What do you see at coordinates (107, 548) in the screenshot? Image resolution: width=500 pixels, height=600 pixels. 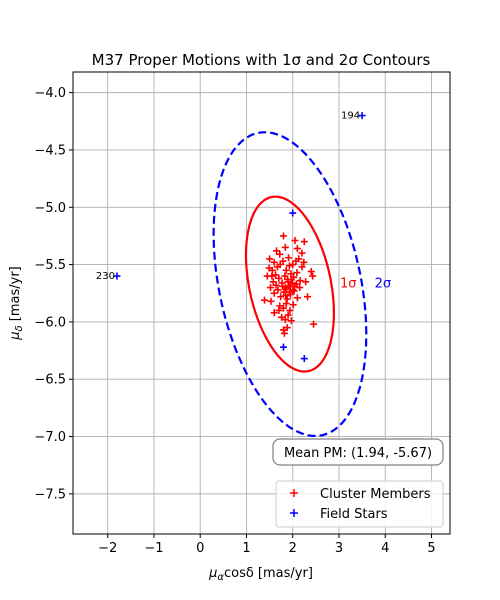 I see `x-tick-label: −2` at bounding box center [107, 548].